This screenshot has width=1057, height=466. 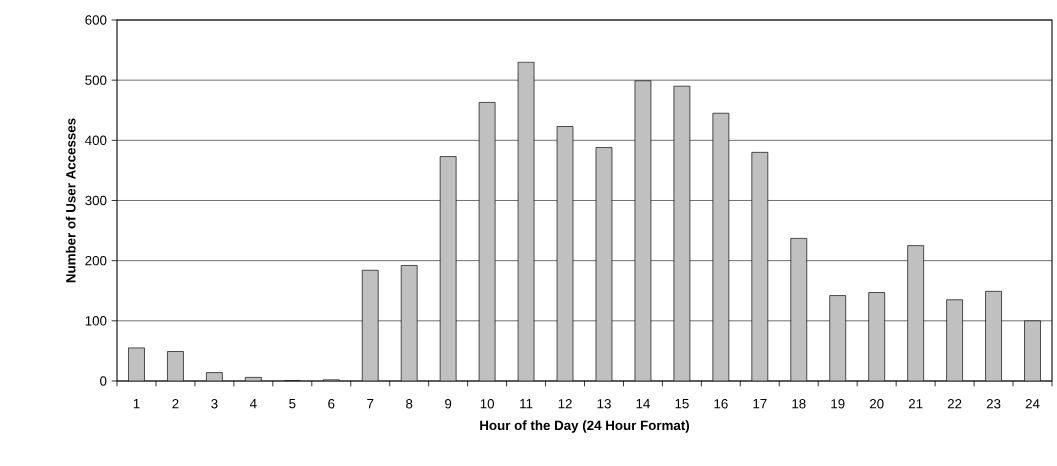 I want to click on x-tick-label: 9, so click(x=448, y=404).